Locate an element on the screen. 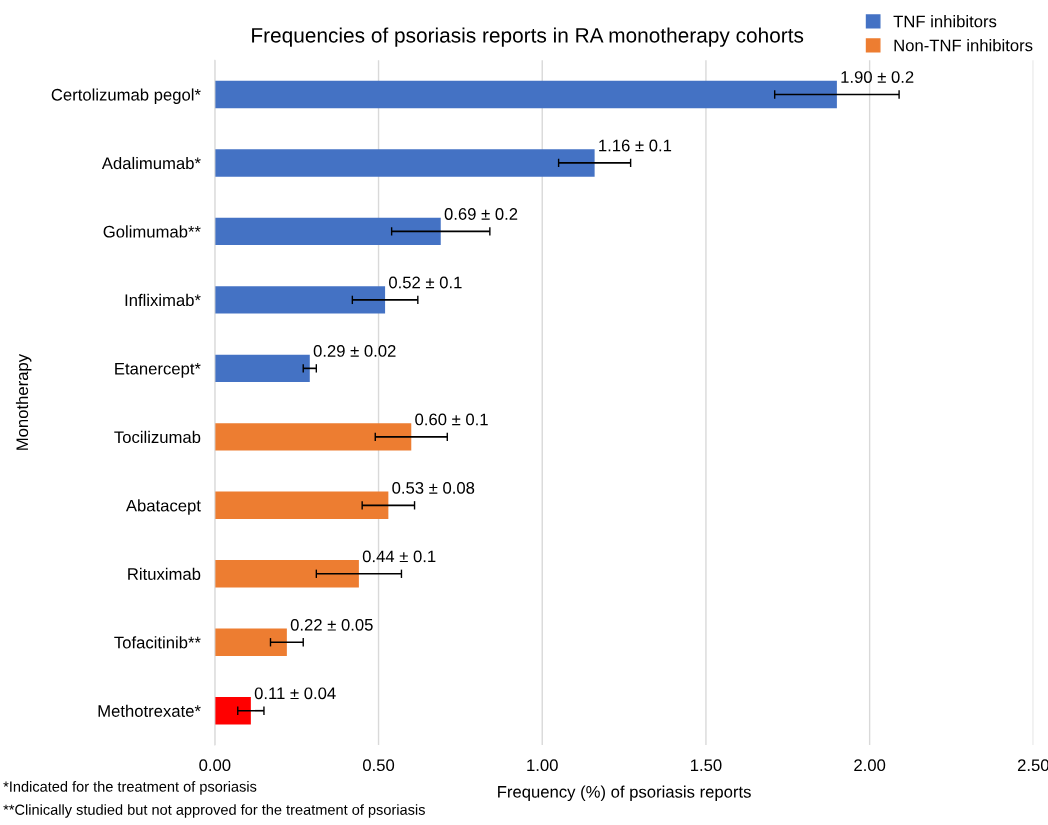 This screenshot has height=825, width=1048. legend-label: TNF inhibitors is located at coordinates (945, 21).